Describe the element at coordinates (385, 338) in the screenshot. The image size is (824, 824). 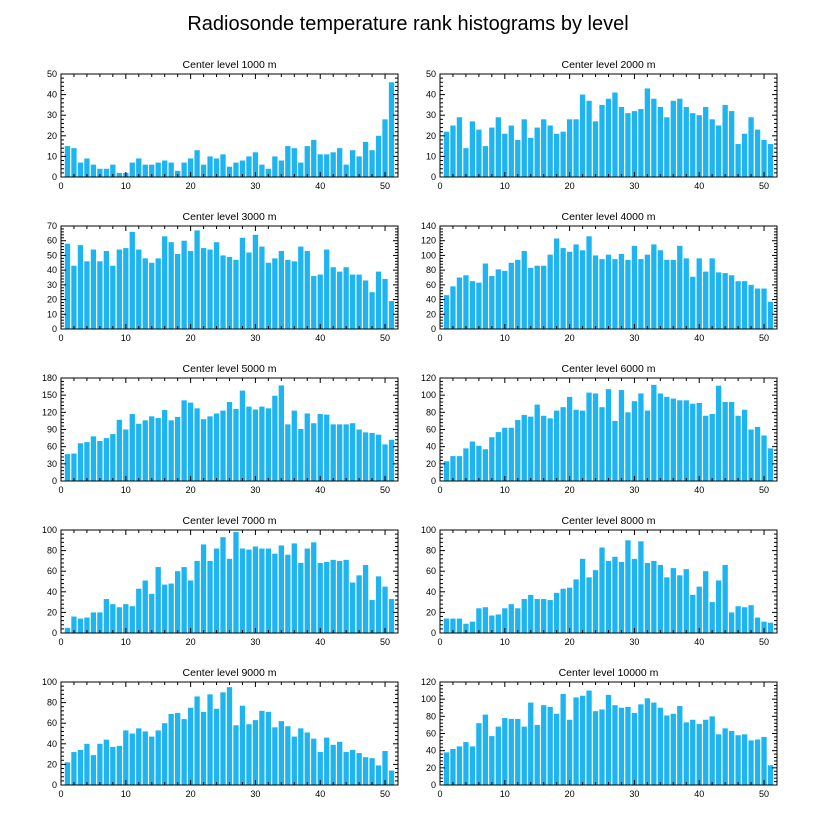
I see `x-tick-label: 50` at that location.